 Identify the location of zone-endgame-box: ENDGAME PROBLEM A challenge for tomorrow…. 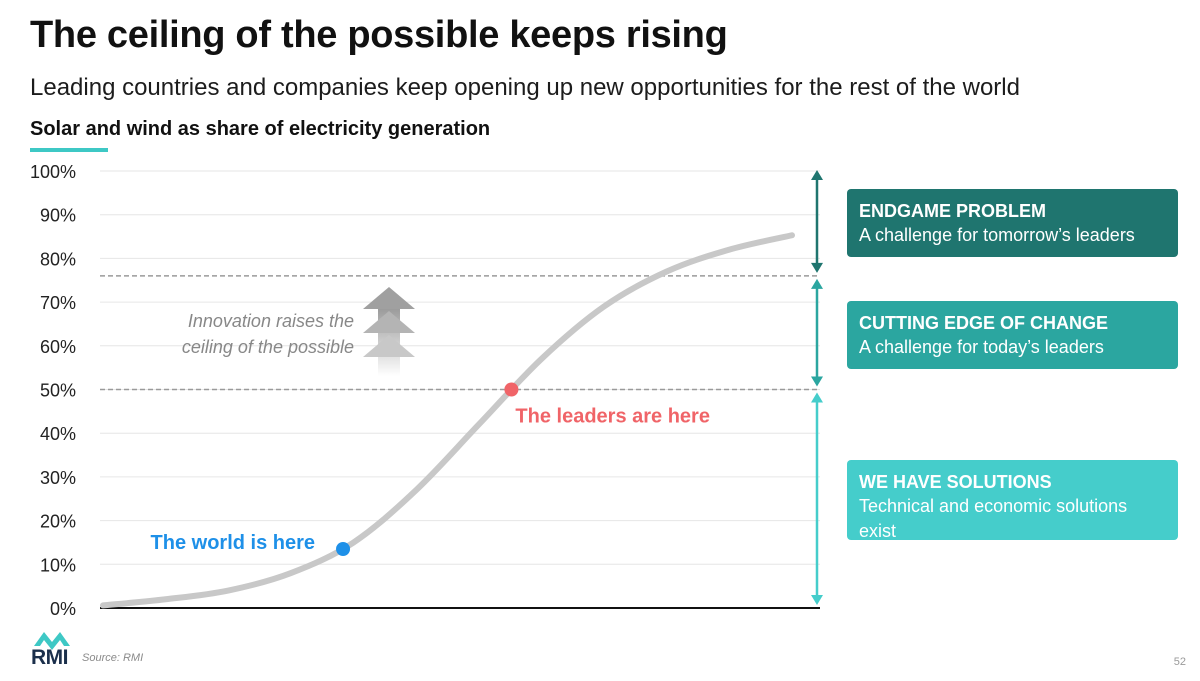
(1012, 223).